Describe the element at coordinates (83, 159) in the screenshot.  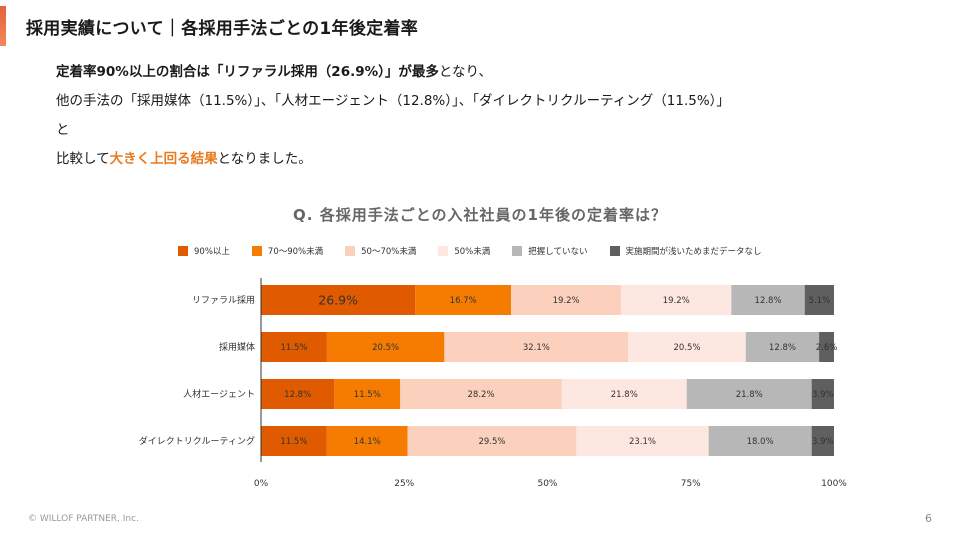
I see `lead-line-4-pre: 比較して` at that location.